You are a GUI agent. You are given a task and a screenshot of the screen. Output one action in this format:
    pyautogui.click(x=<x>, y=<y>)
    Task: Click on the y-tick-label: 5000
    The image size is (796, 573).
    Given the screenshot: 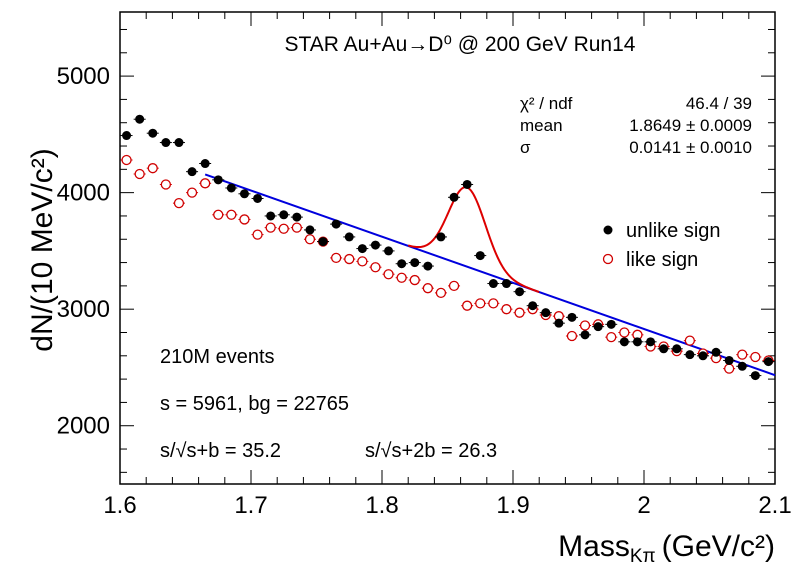 What is the action you would take?
    pyautogui.click(x=83, y=76)
    